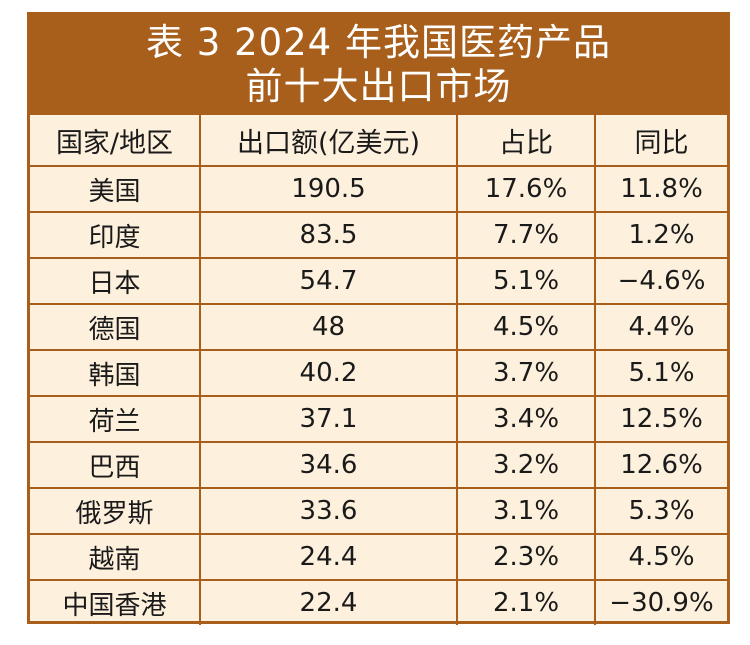 The width and height of the screenshot is (750, 645). I want to click on table-row: 韩国 40.2 3.7% 5.1%, so click(378, 373).